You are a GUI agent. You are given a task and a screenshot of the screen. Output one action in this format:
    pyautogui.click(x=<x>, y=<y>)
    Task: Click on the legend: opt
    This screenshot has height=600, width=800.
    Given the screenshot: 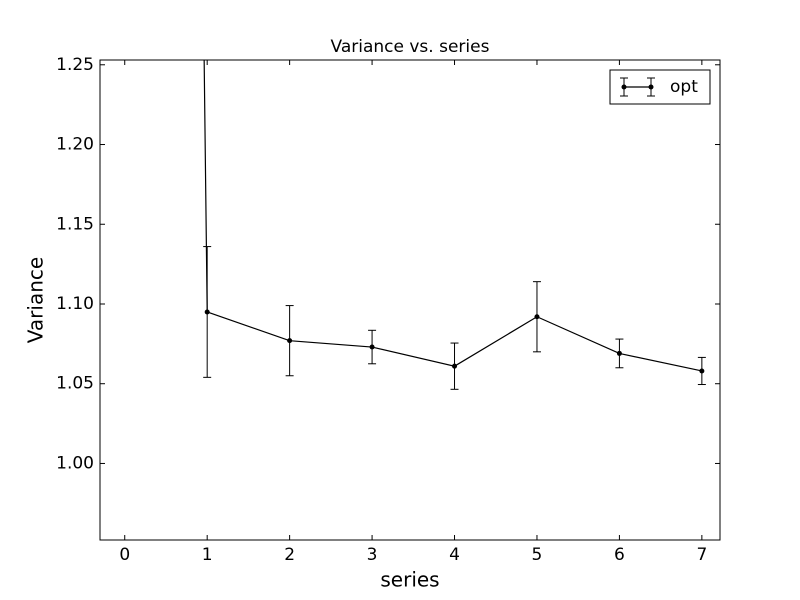 What is the action you would take?
    pyautogui.click(x=660, y=87)
    